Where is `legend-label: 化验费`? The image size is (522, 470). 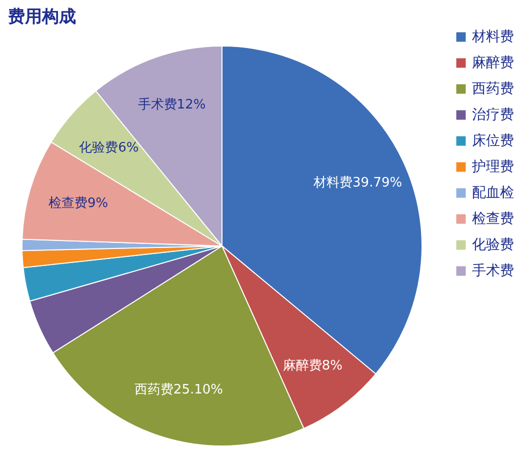 legend-label: 化验费 is located at coordinates (493, 245).